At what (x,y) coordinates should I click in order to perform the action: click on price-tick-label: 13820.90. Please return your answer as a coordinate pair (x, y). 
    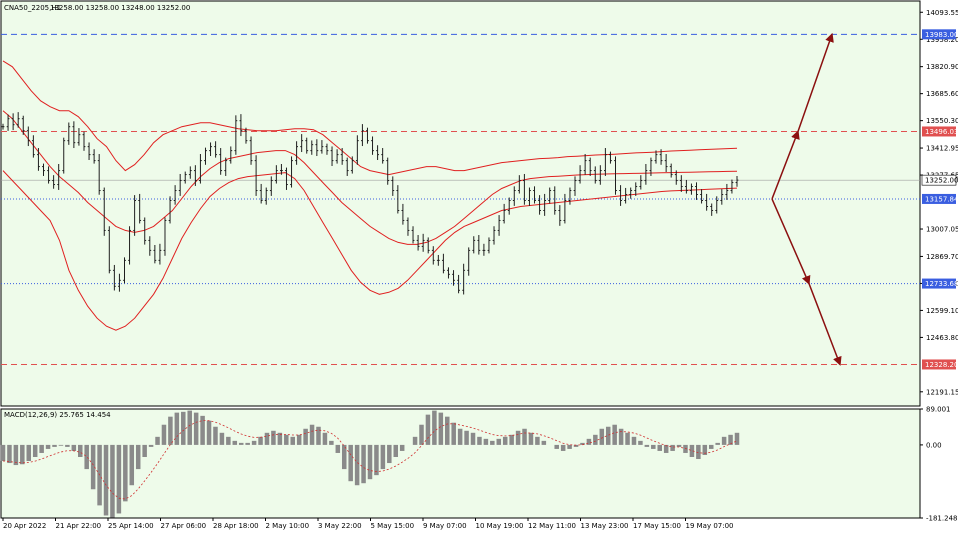
    Looking at the image, I should click on (942, 67).